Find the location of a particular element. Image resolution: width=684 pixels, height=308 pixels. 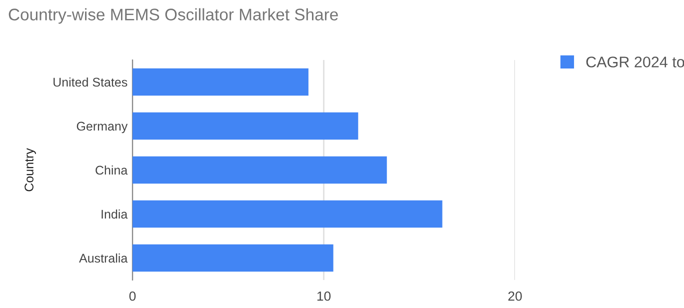

y-tick-label: Germany is located at coordinates (102, 128).